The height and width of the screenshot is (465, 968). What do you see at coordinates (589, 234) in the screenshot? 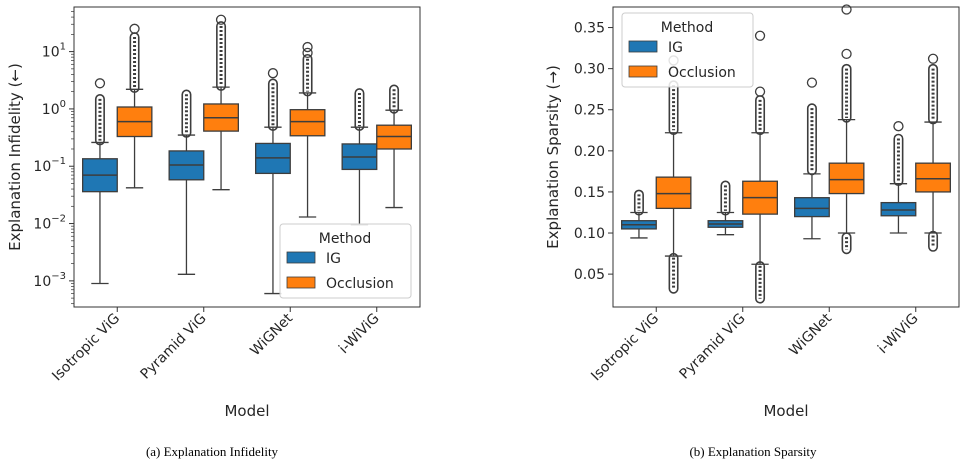
I see `y-tick-label: 0.10` at bounding box center [589, 234].